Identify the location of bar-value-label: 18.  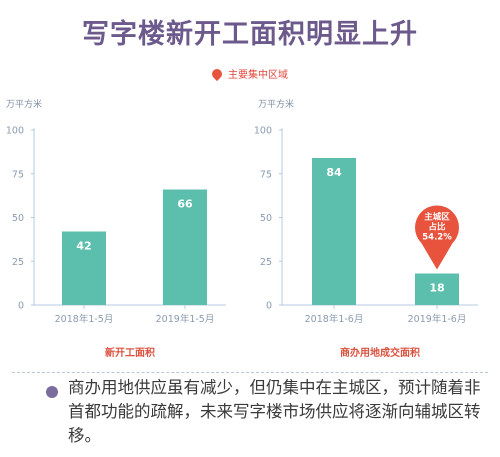
(436, 288).